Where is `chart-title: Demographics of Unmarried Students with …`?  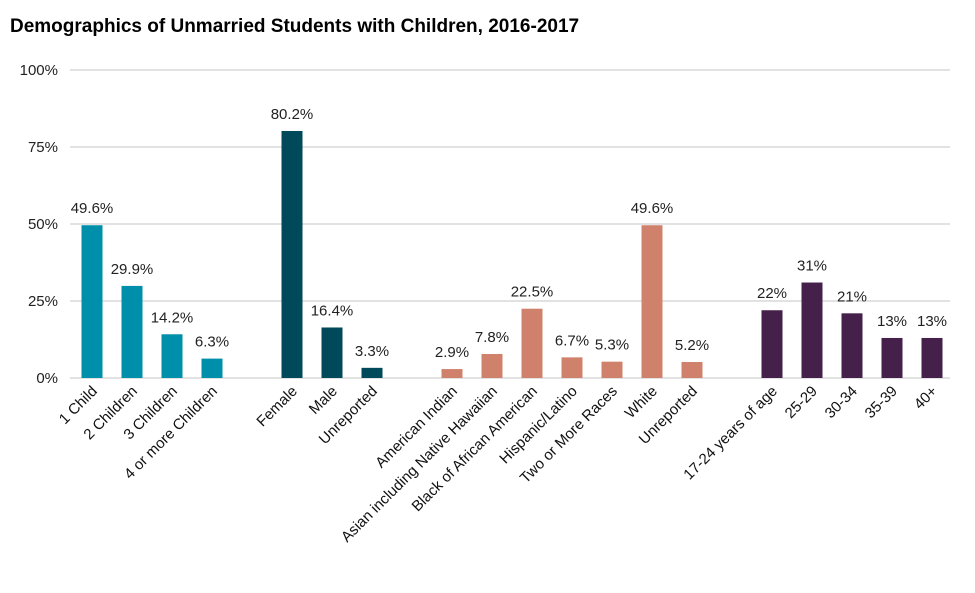 chart-title: Demographics of Unmarried Students with … is located at coordinates (294, 26).